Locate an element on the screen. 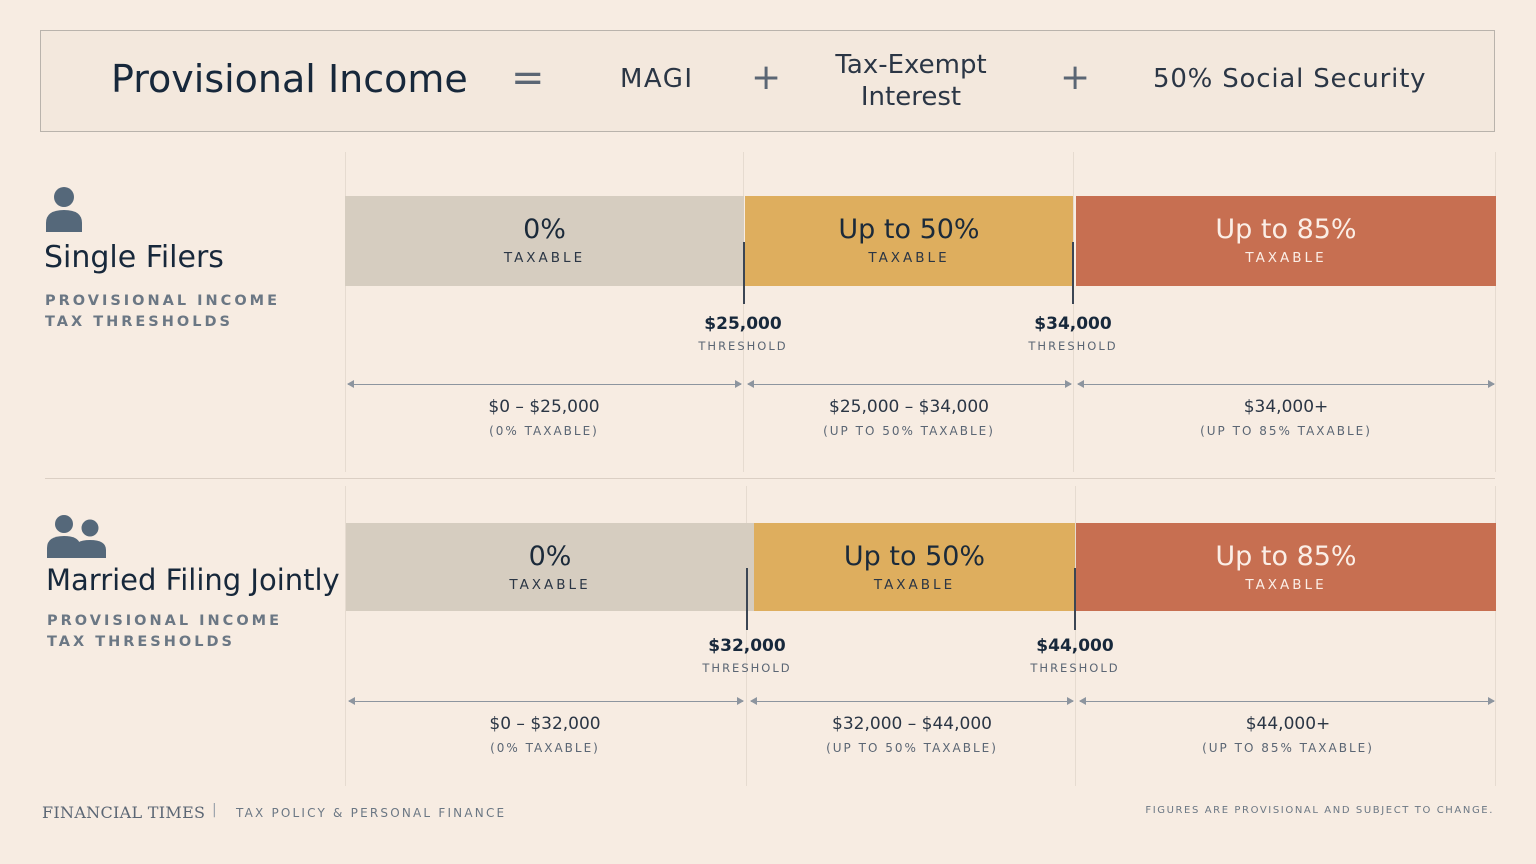  formula-term-social-security: 50% Social Security is located at coordinates (1290, 79).